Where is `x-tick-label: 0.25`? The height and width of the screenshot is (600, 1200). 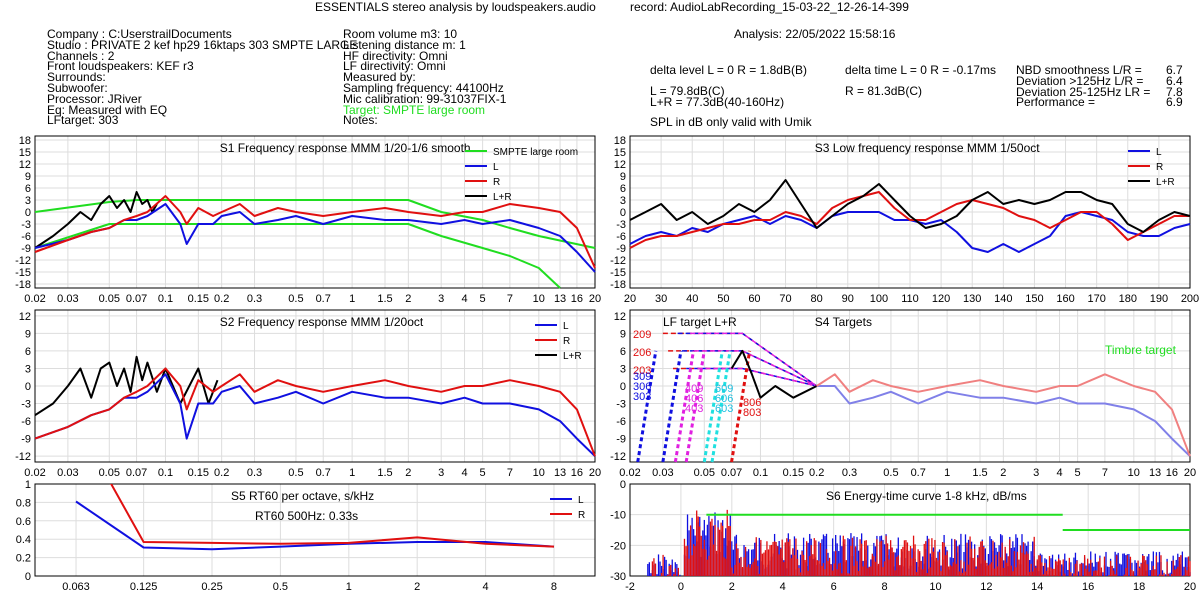 x-tick-label: 0.25 is located at coordinates (211, 587).